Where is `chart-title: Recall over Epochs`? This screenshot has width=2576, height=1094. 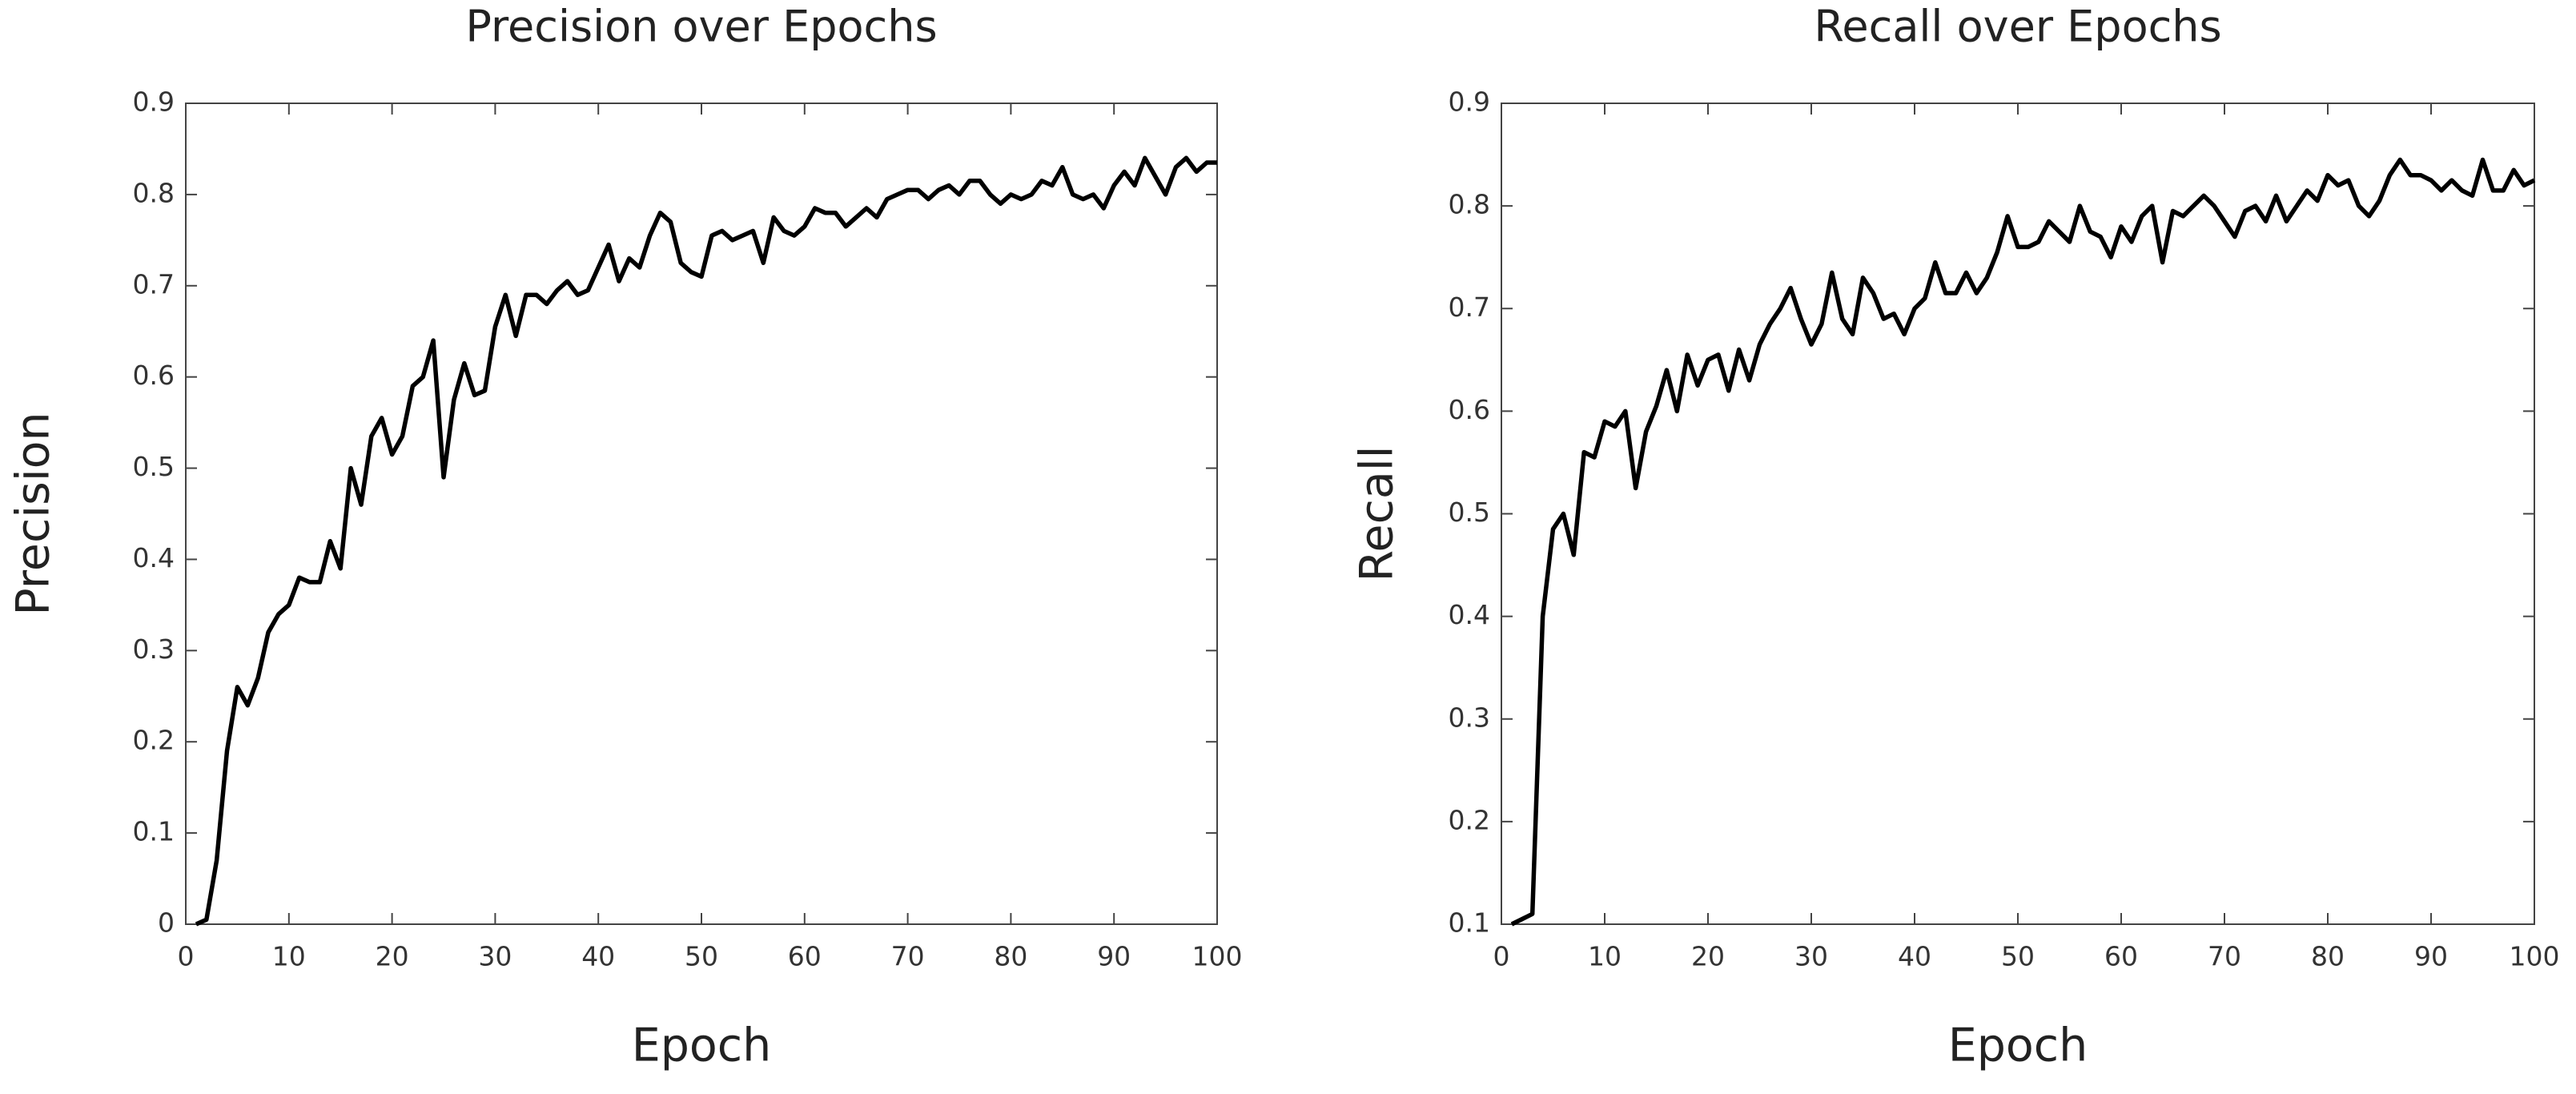 chart-title: Recall over Epochs is located at coordinates (2017, 27).